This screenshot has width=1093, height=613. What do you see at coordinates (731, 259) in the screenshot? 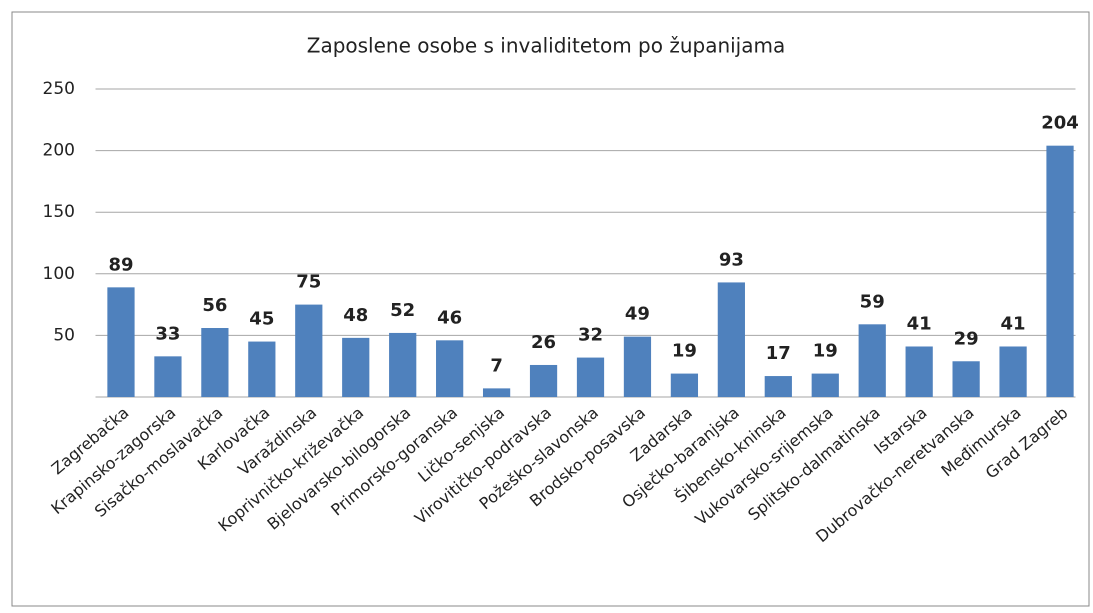
I see `data-label: 93` at bounding box center [731, 259].